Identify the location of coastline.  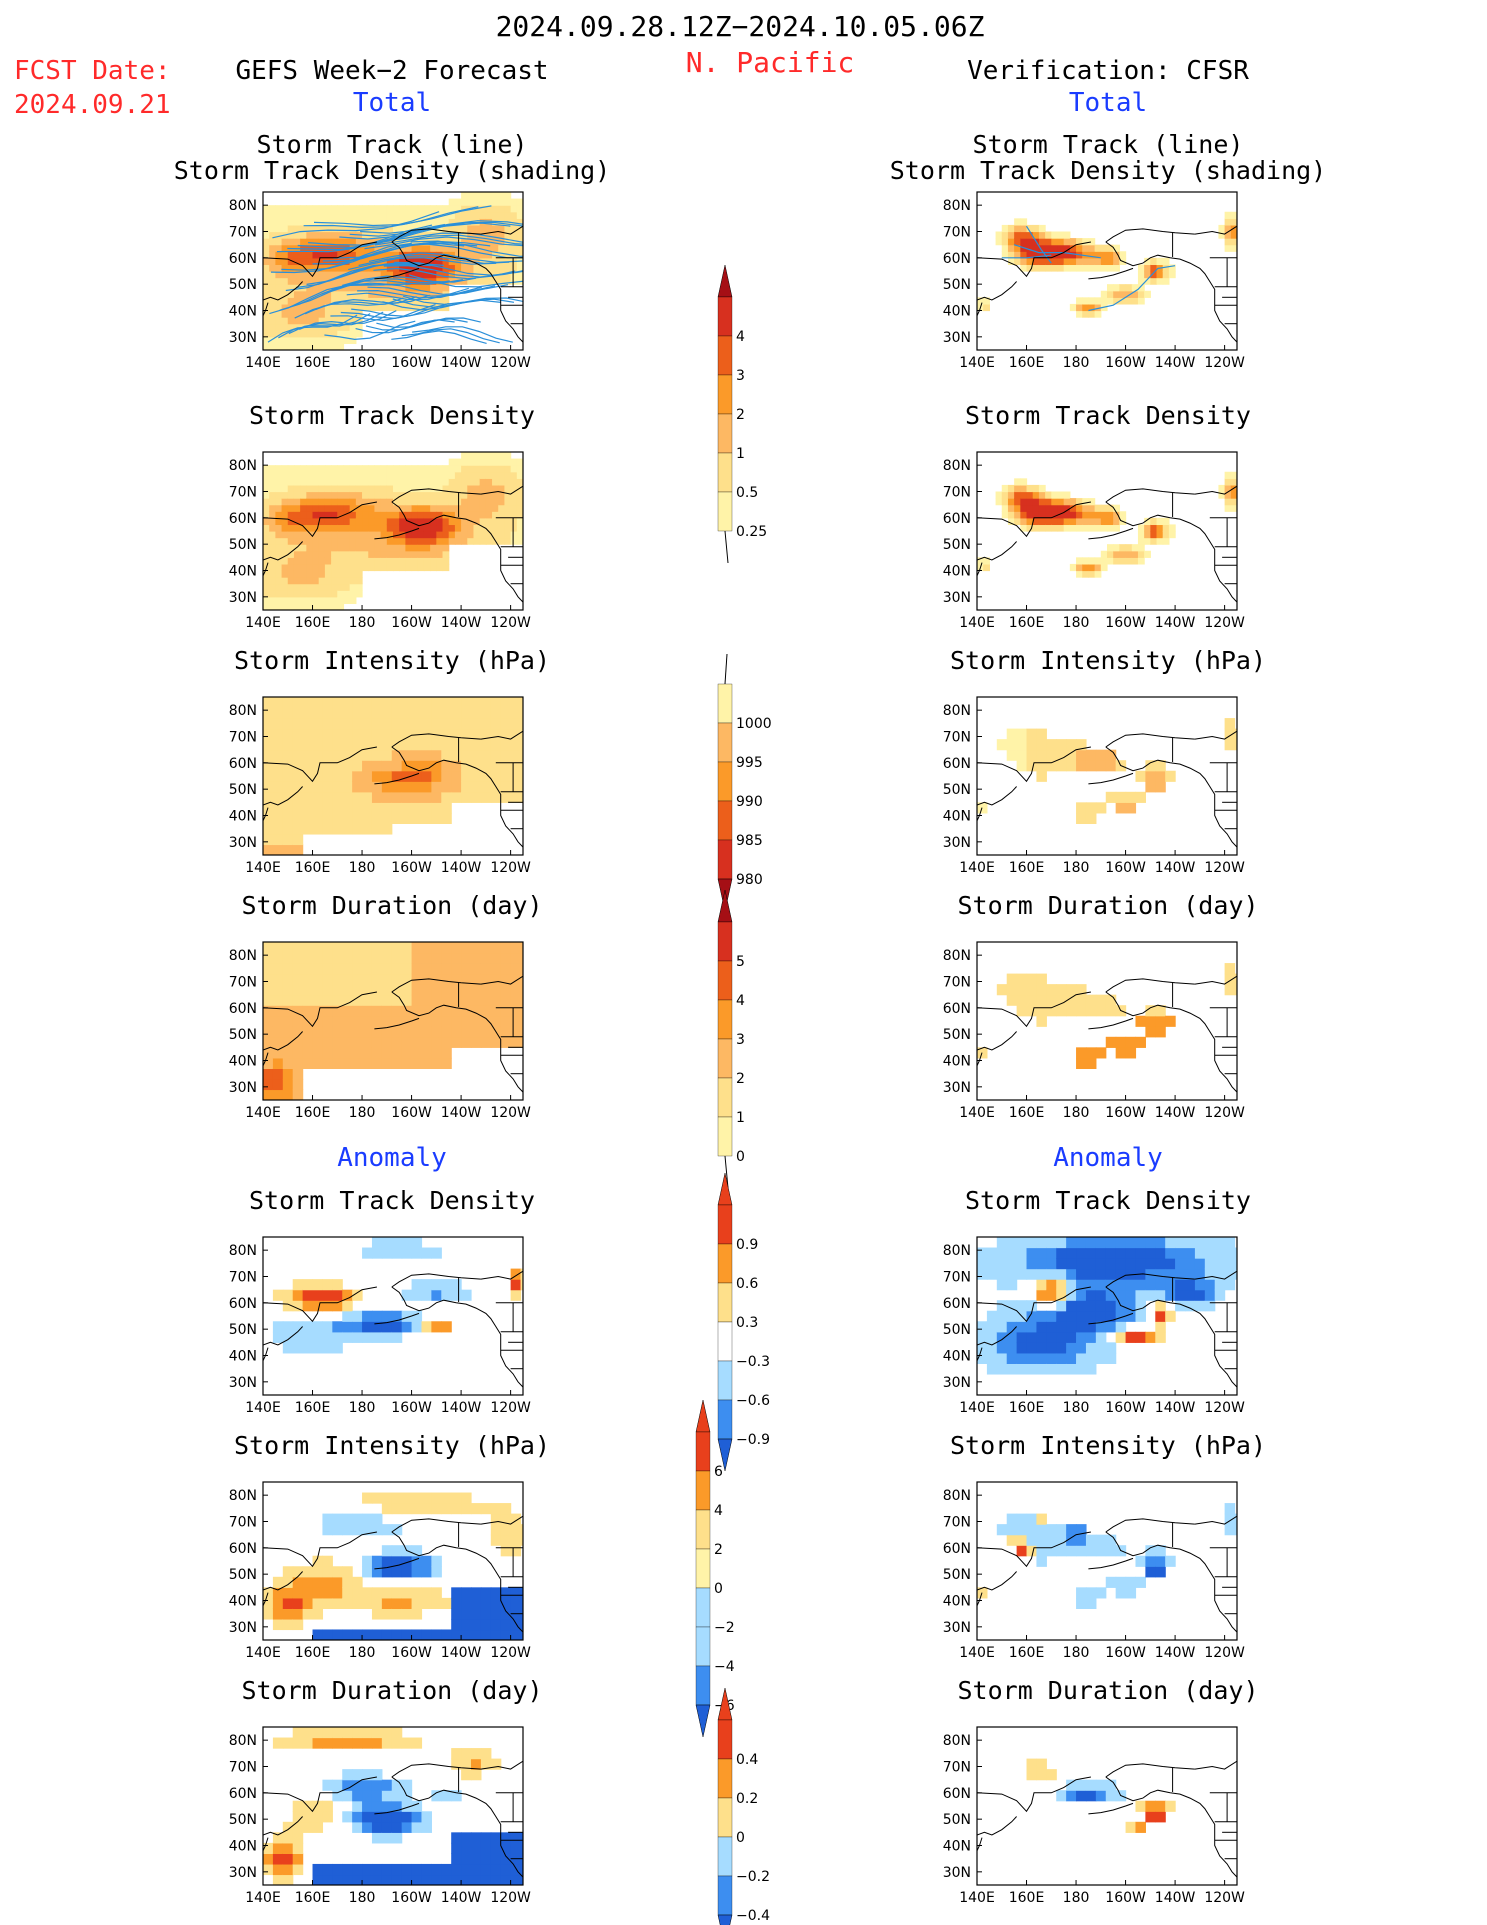
(1215, 735).